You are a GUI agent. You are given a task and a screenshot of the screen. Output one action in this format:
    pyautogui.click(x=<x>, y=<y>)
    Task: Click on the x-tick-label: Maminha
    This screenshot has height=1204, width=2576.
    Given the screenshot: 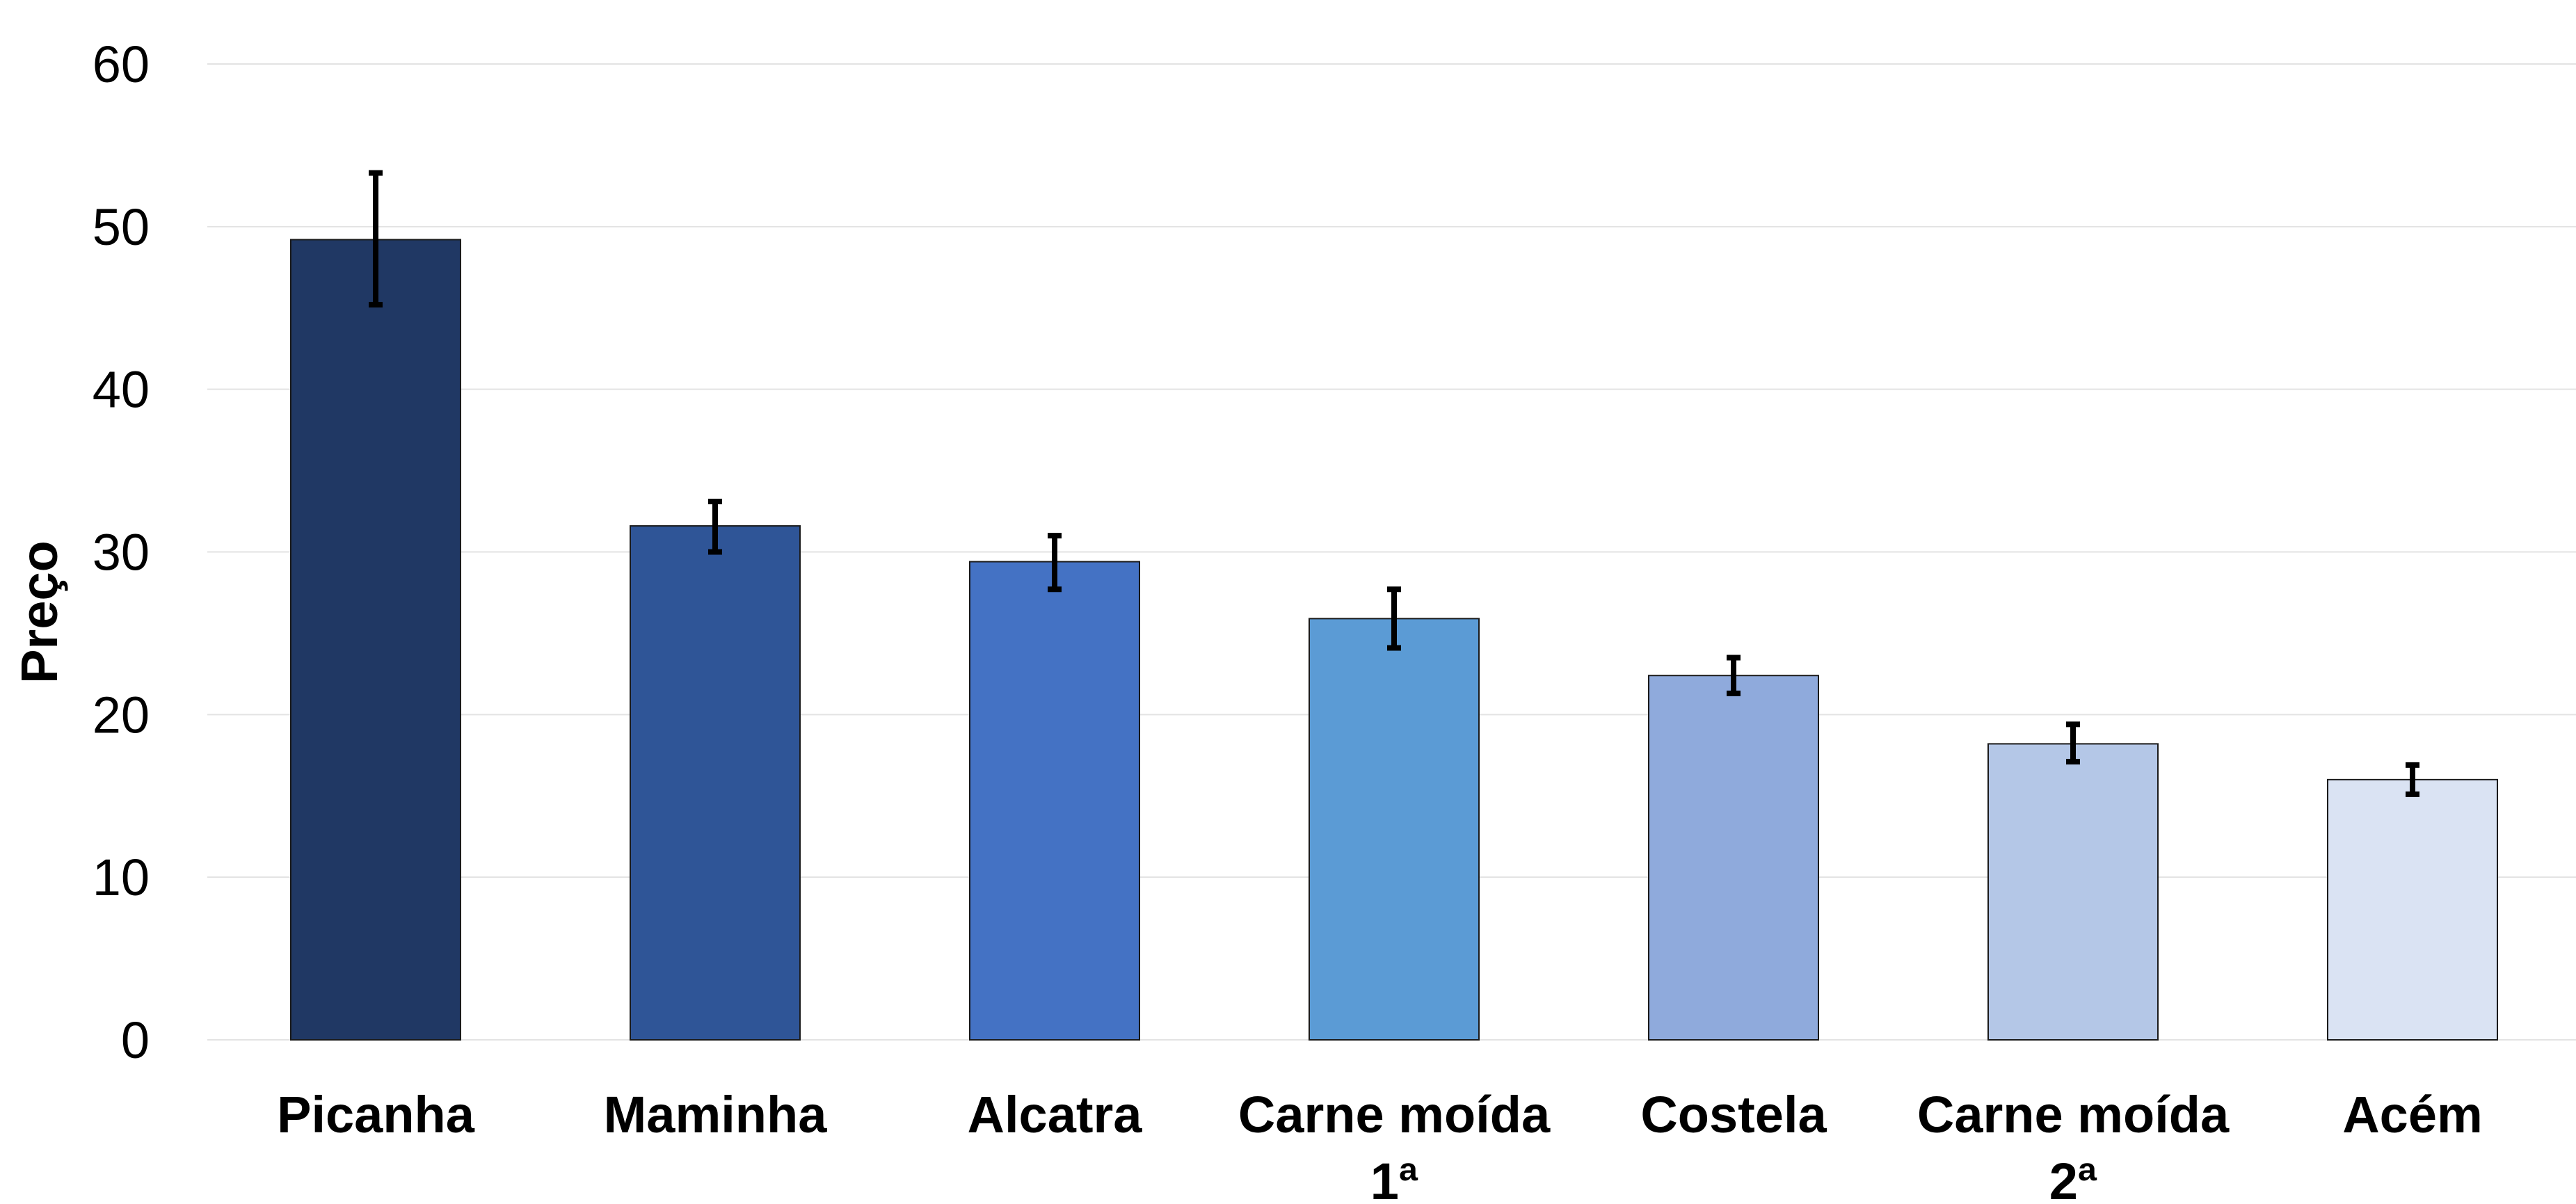 What is the action you would take?
    pyautogui.click(x=716, y=1114)
    